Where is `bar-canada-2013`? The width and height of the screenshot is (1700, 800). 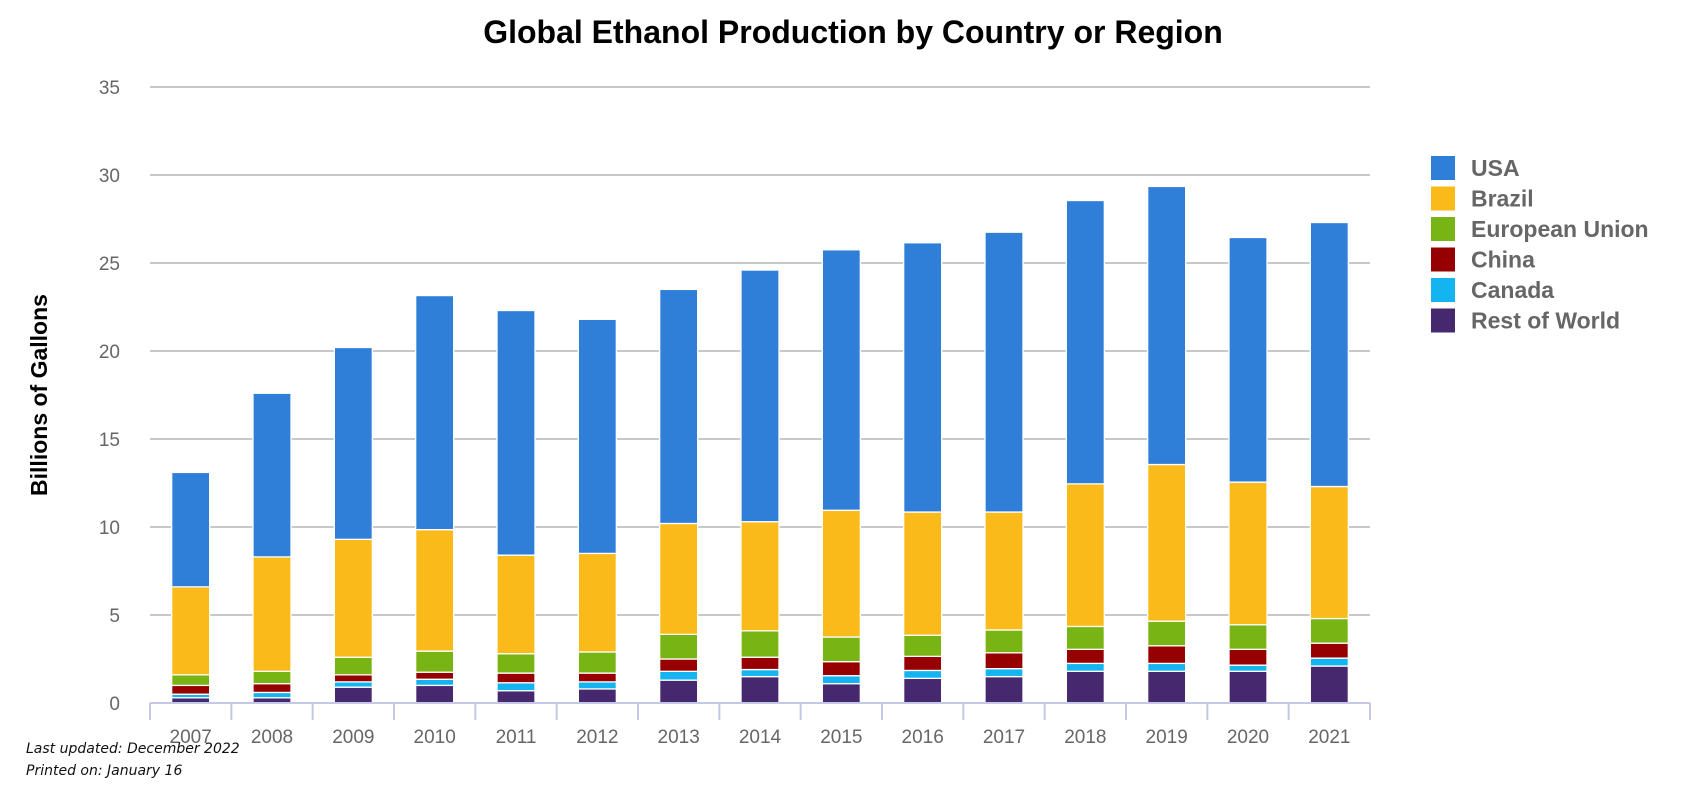
bar-canada-2013 is located at coordinates (679, 675).